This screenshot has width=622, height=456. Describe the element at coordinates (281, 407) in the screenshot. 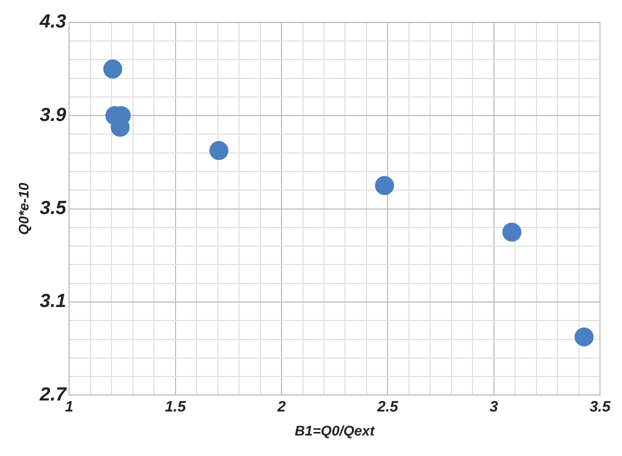

I see `x-tick-label: 2` at that location.